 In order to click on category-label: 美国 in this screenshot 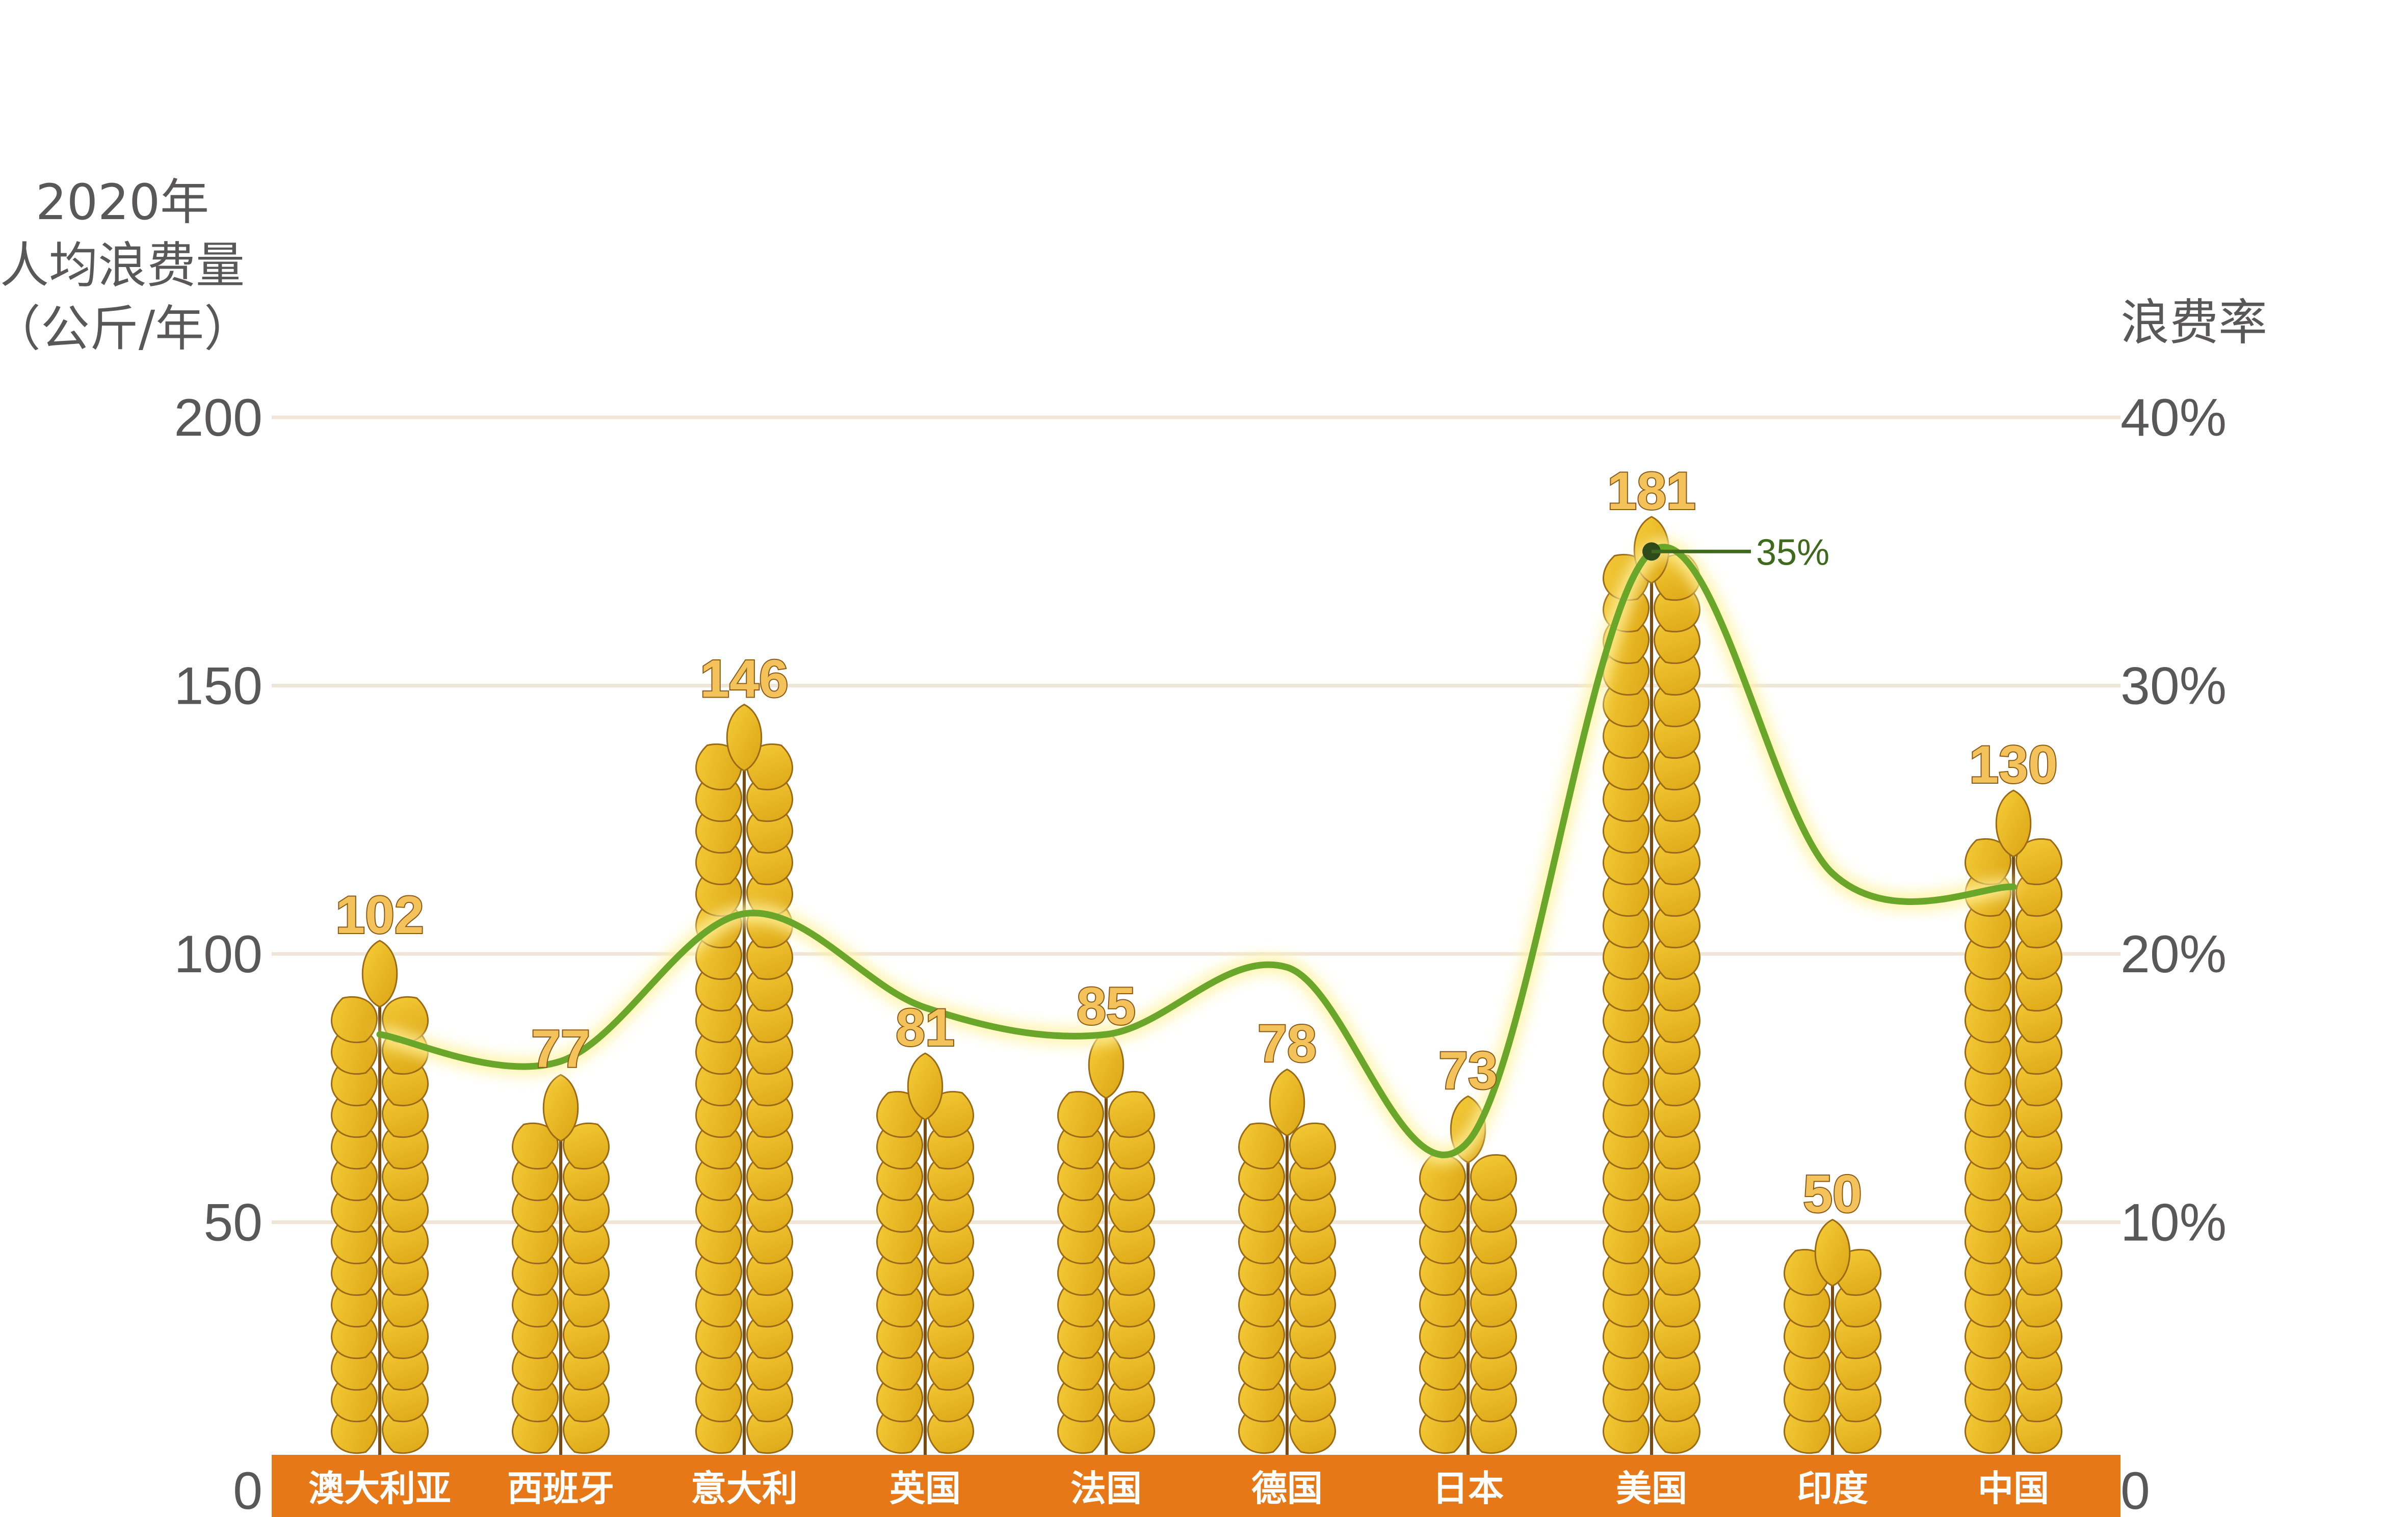, I will do `click(1651, 1488)`.